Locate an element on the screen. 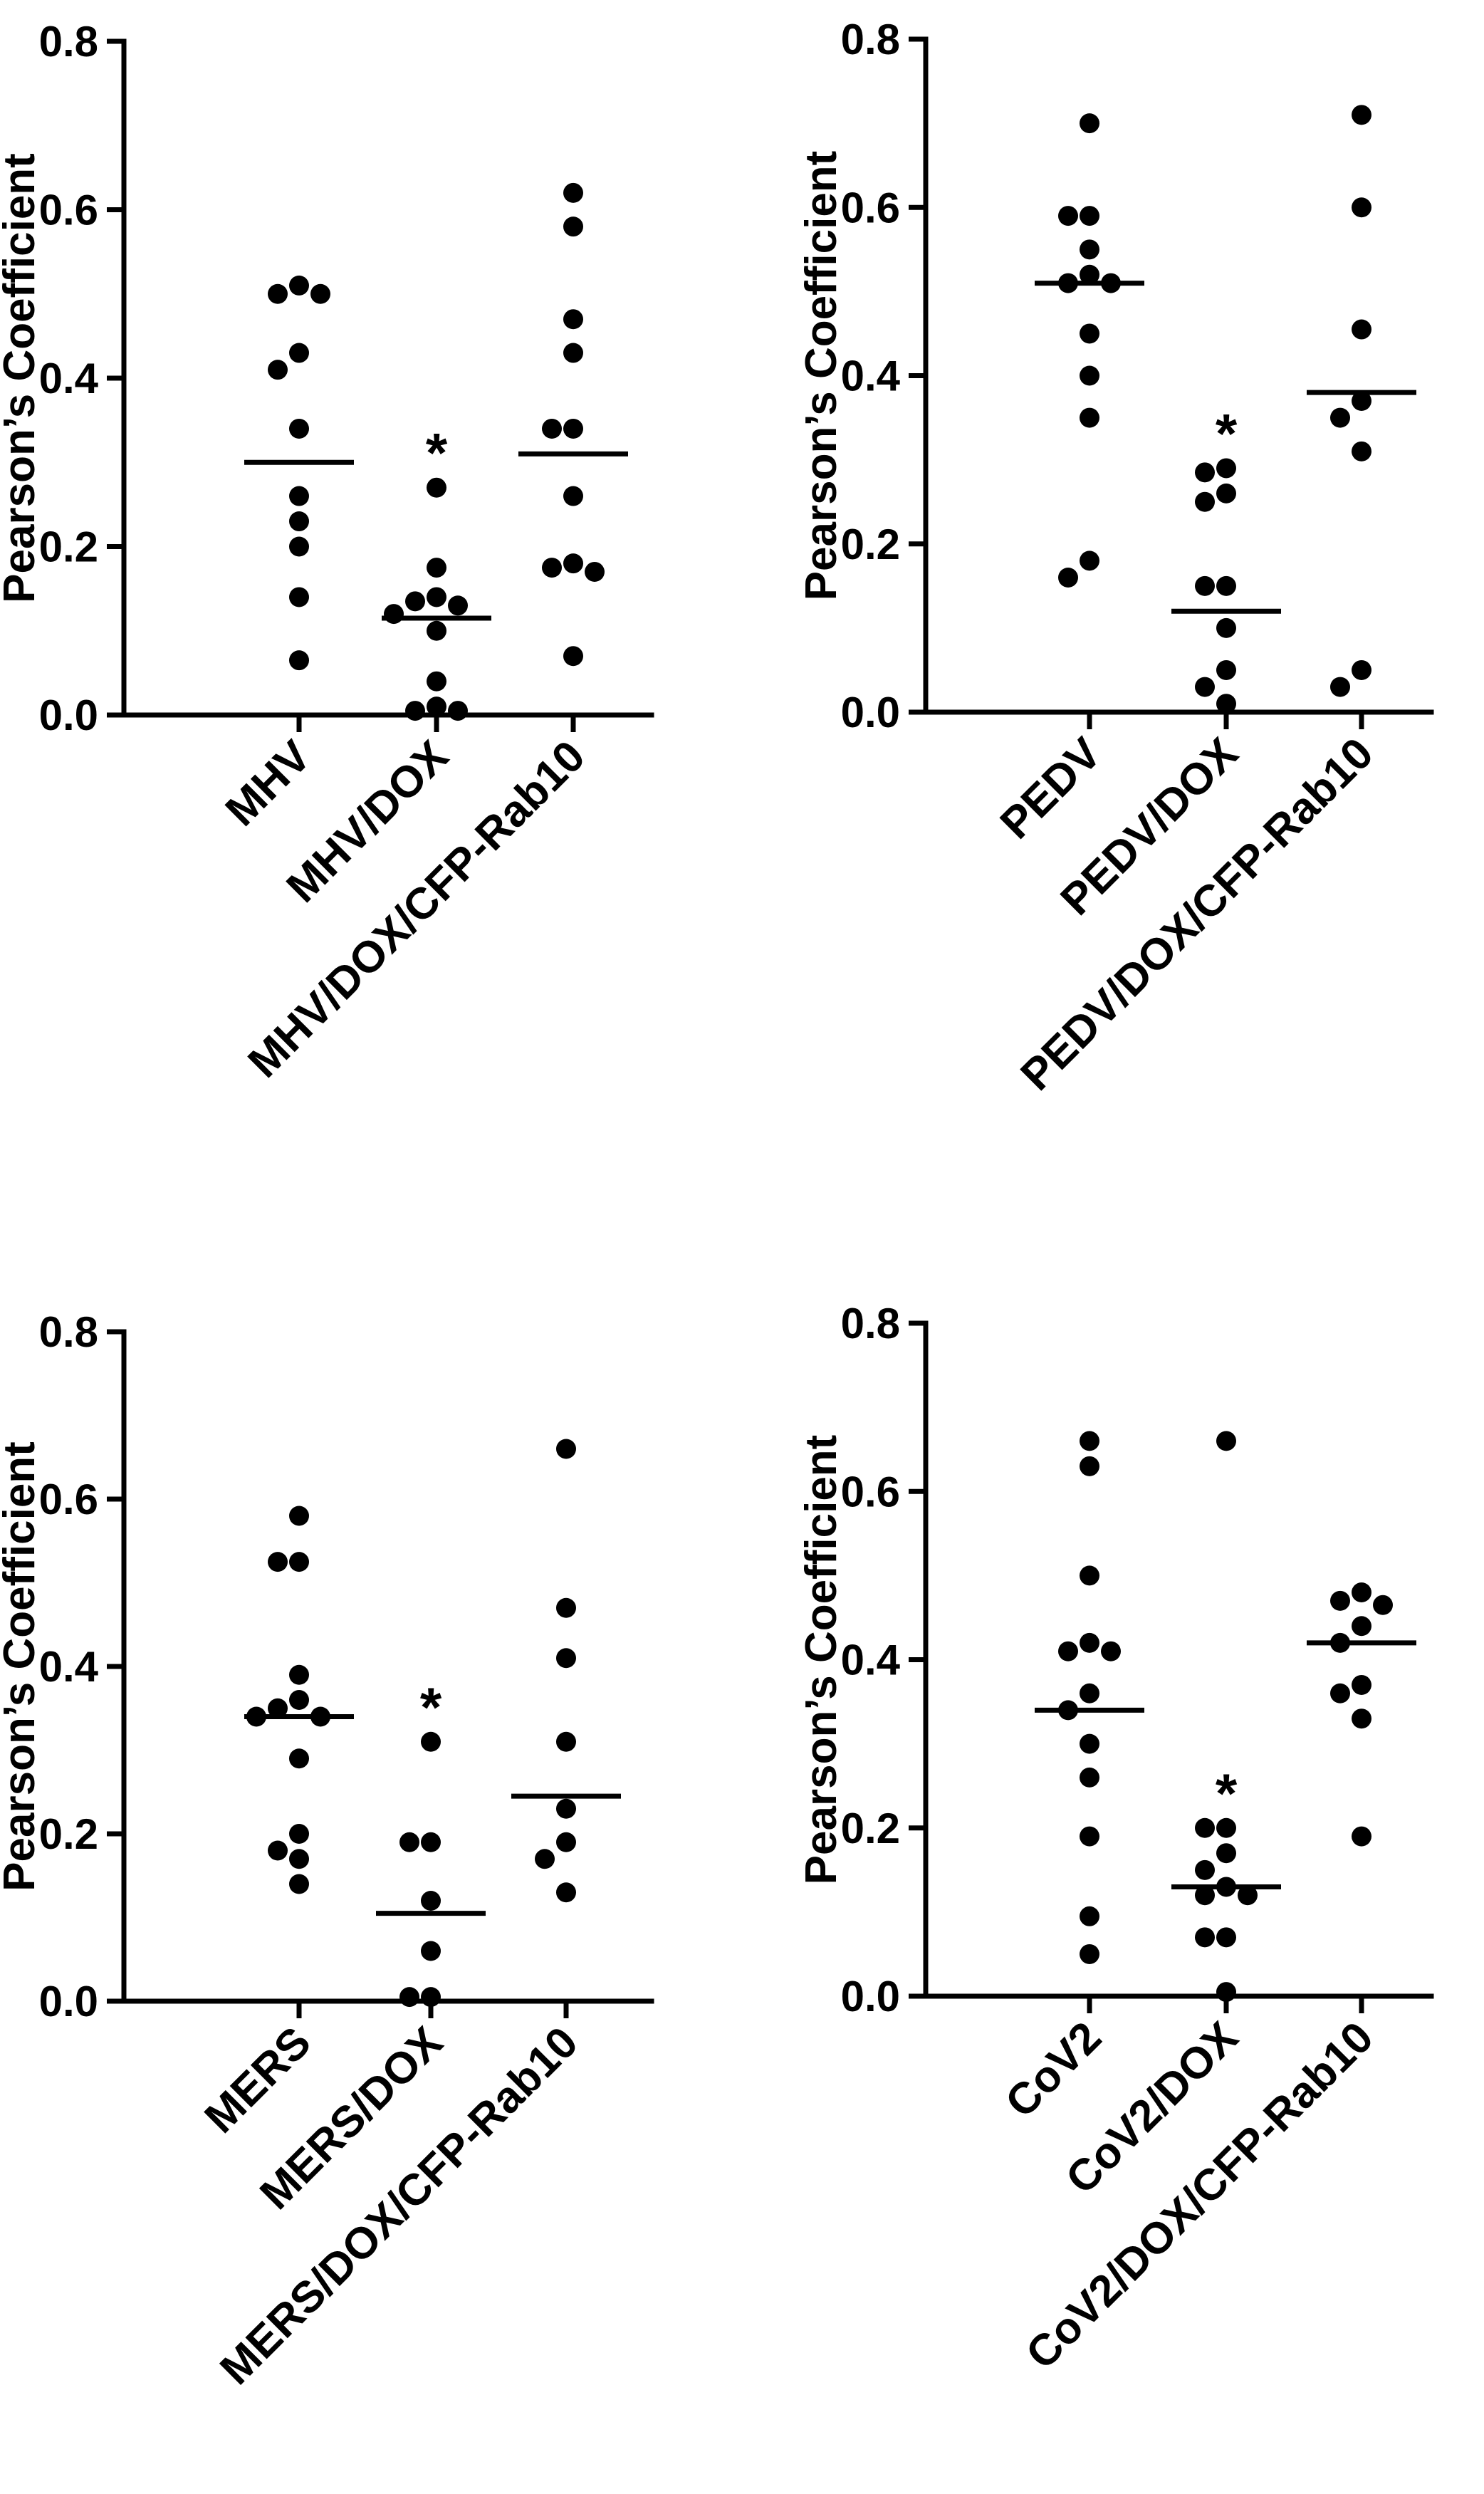  category-label-mhv: MHV is located at coordinates (268, 783).